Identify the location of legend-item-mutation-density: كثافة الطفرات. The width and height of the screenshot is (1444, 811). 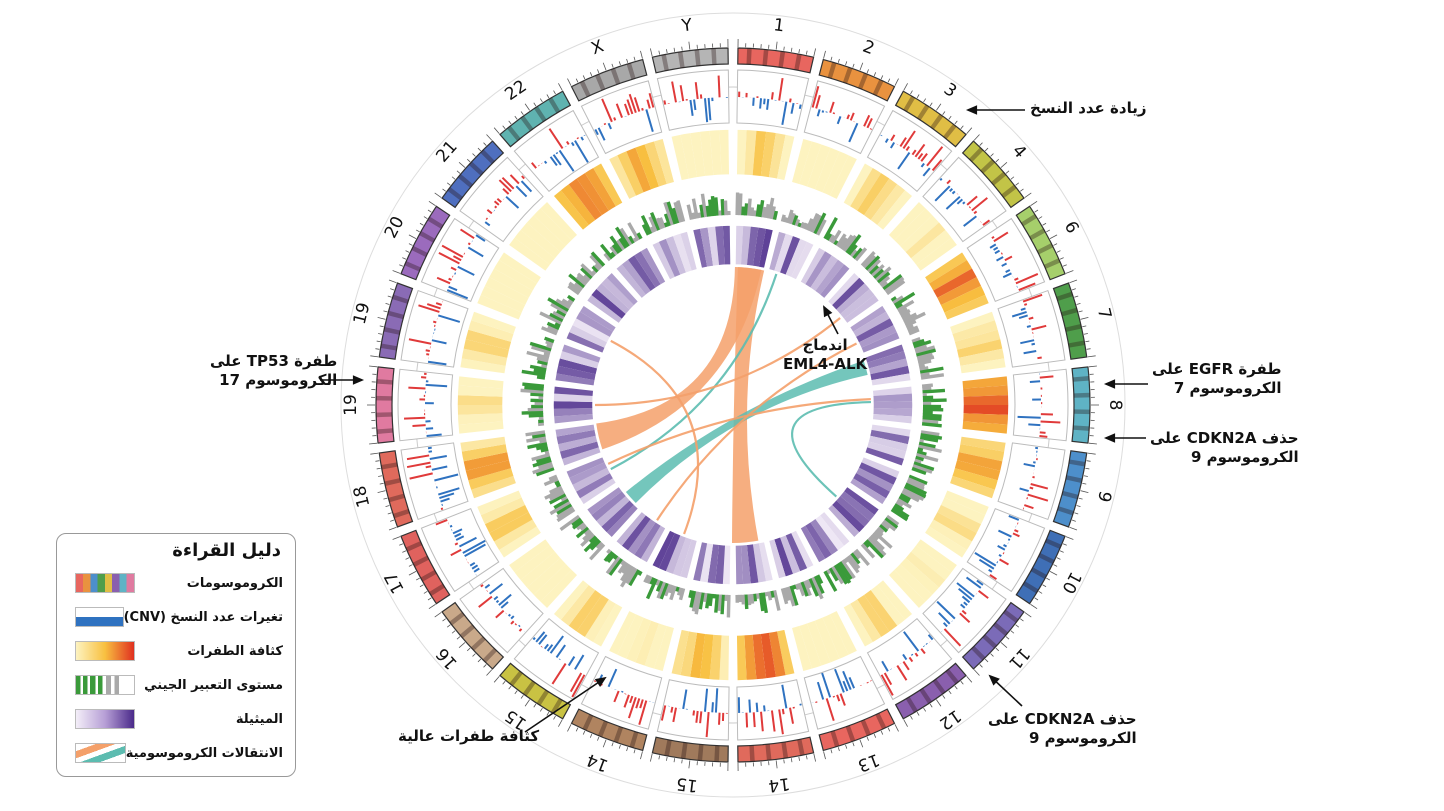
(175, 651).